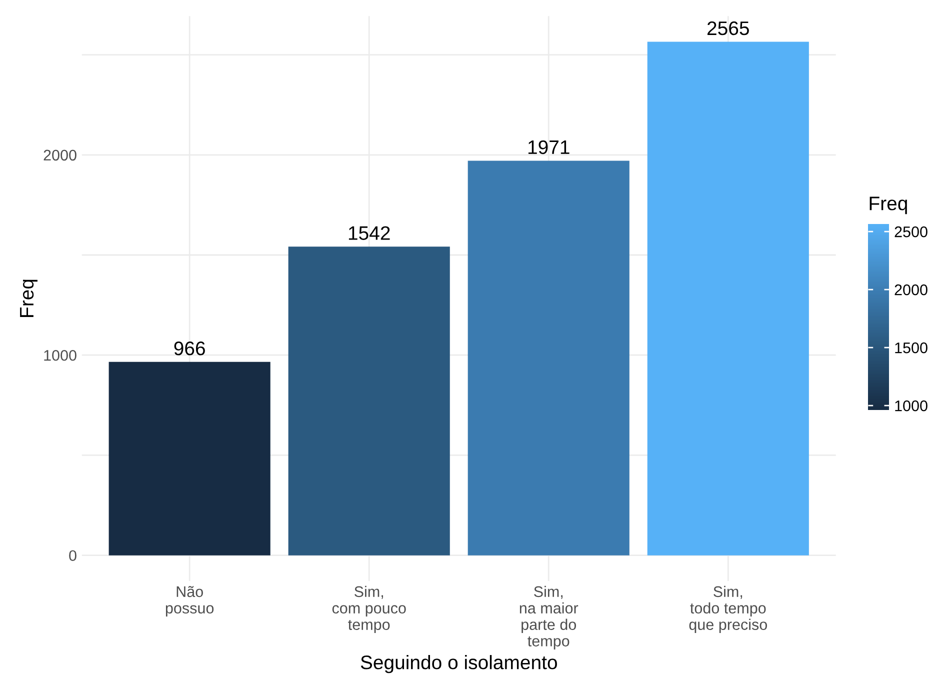  What do you see at coordinates (549, 618) in the screenshot?
I see `x-tick-label: Sim, na maior parte do tempo` at bounding box center [549, 618].